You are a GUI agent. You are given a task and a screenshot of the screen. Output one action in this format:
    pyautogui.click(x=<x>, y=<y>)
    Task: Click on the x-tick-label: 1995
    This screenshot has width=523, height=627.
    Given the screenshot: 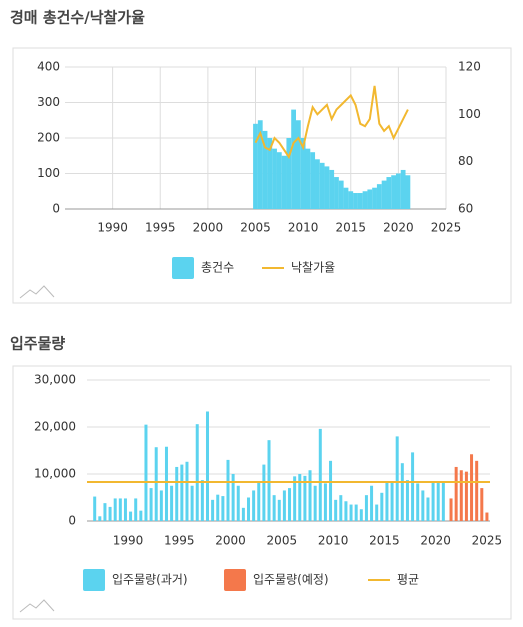 What is the action you would take?
    pyautogui.click(x=160, y=228)
    